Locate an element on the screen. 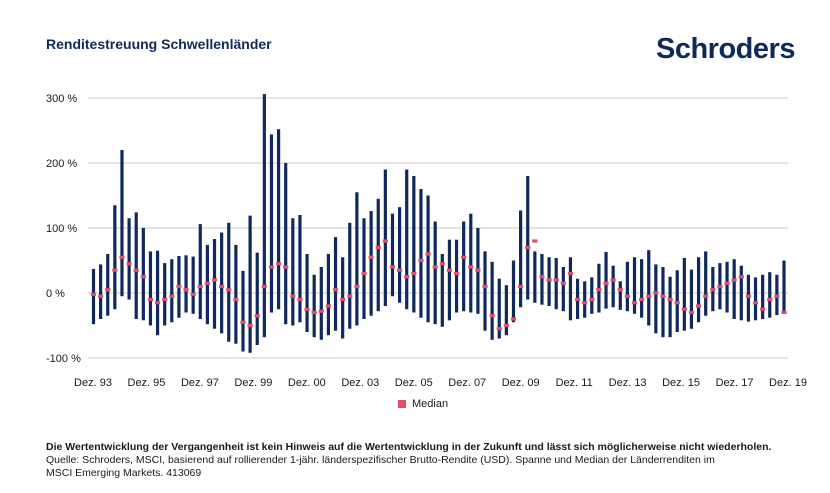  x-tick-label: Dez. 09 is located at coordinates (521, 383).